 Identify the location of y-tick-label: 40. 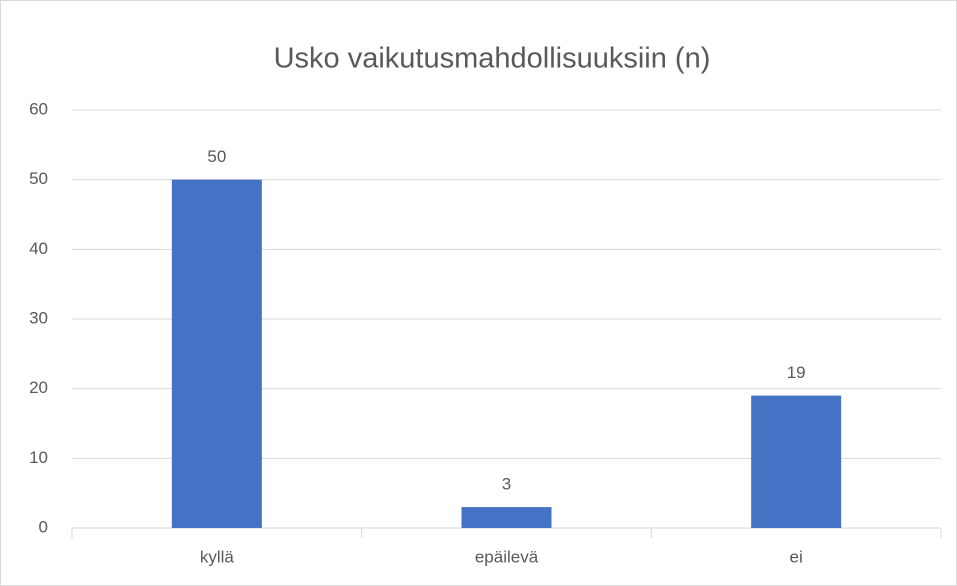
(38, 248).